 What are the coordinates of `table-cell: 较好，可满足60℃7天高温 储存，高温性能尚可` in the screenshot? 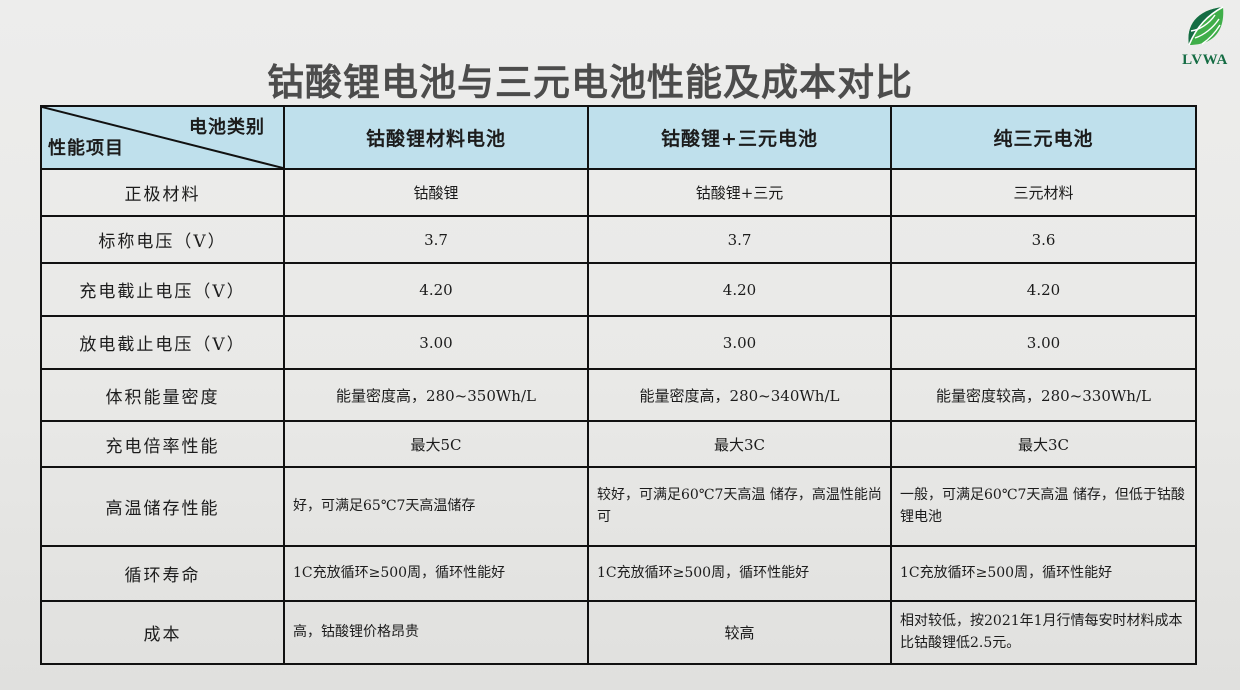 It's located at (739, 506).